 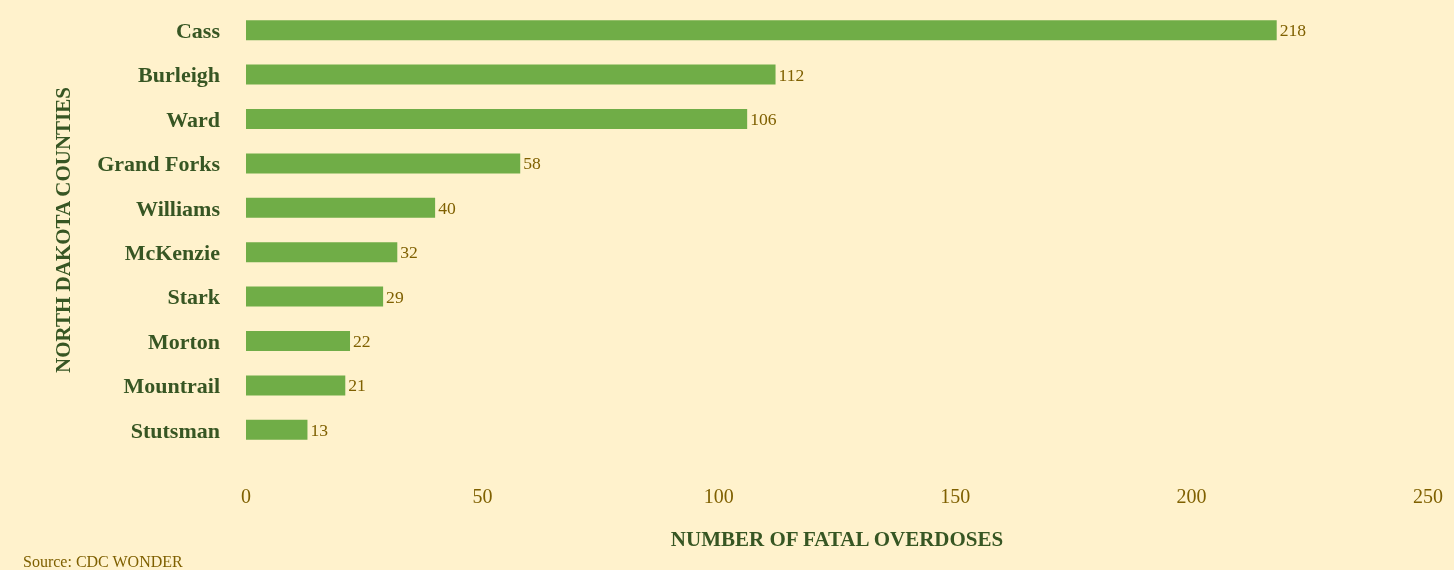 I want to click on data-label: 58, so click(x=532, y=163).